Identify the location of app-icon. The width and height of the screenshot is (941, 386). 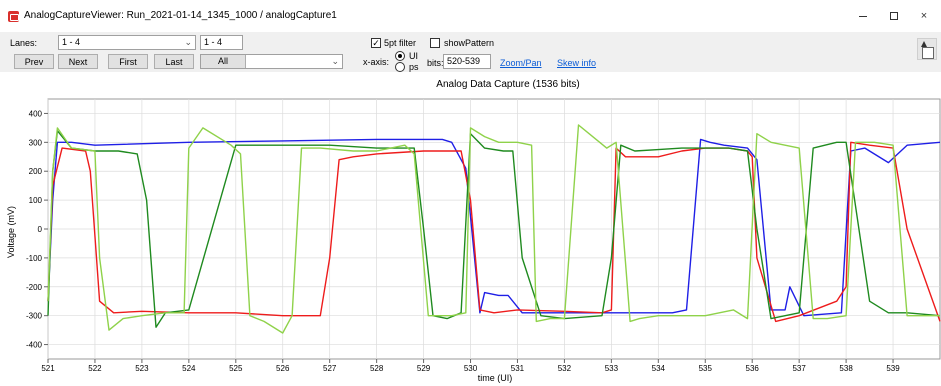
(13, 16).